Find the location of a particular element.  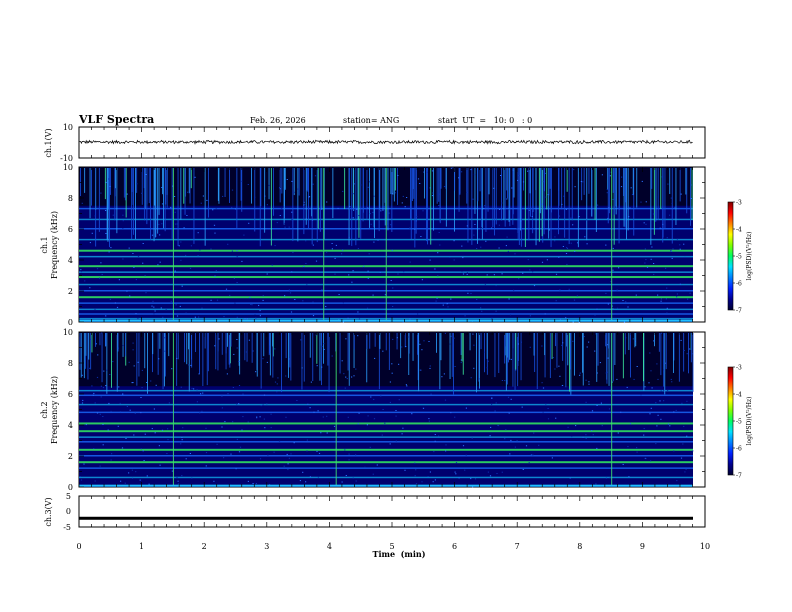

ch1-ytick-top: 10 is located at coordinates (68, 127).